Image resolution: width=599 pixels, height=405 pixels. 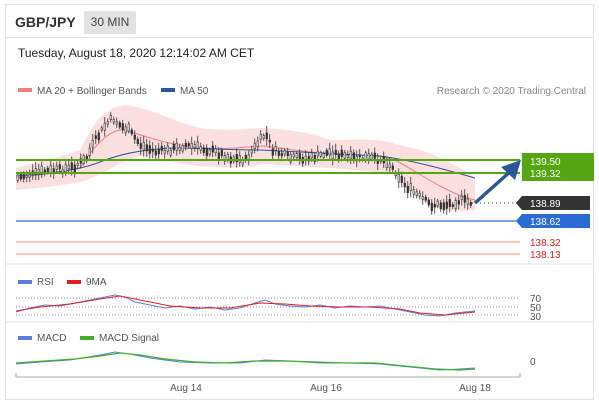 I want to click on ma50-line, so click(x=245, y=163).